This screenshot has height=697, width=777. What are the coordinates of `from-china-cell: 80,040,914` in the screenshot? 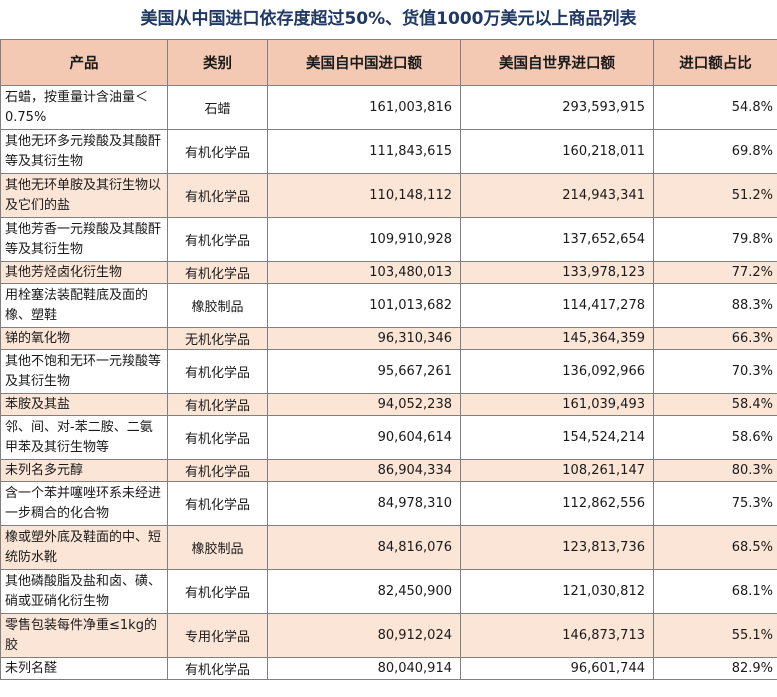 It's located at (364, 668).